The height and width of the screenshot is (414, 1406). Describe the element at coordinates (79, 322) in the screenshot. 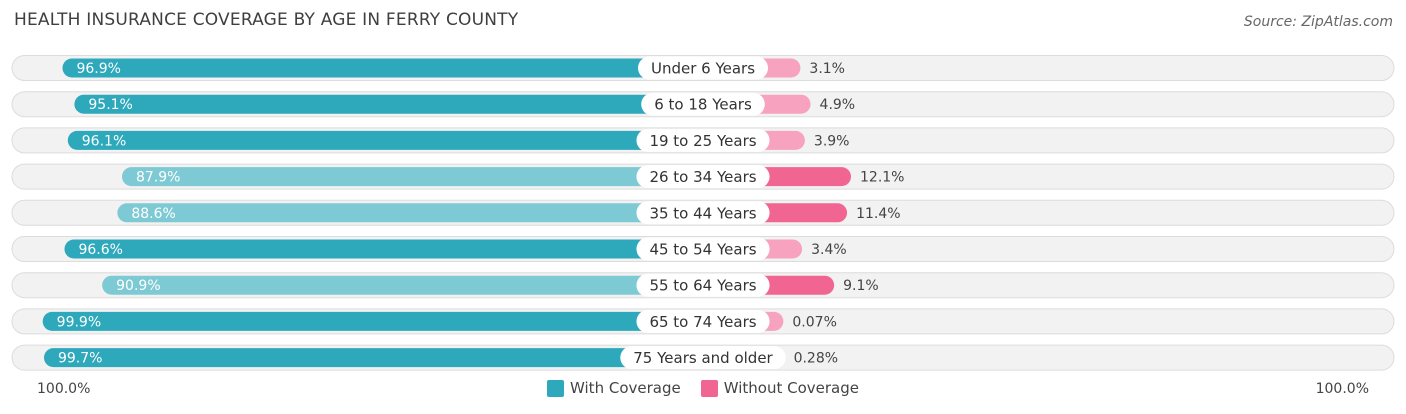

I see `bar-label-with-coverage: 99.9%` at that location.